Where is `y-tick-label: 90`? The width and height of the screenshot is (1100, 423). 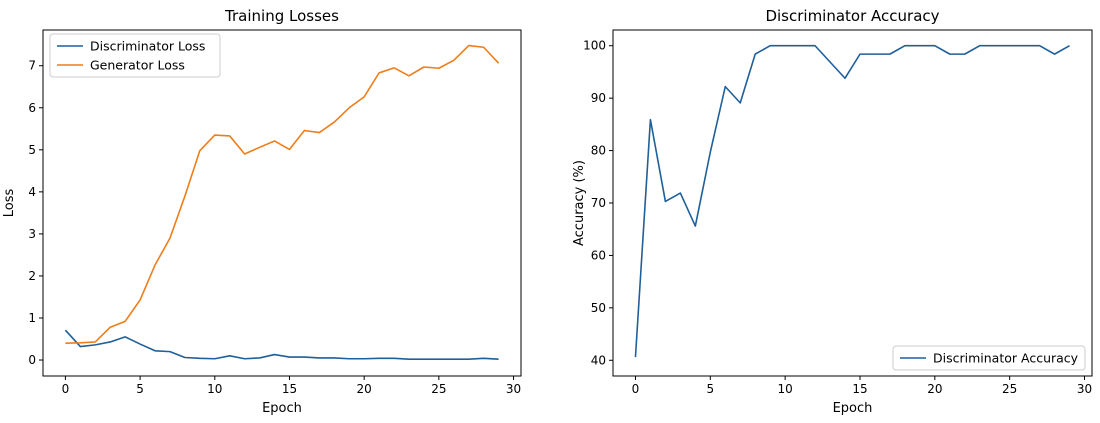 y-tick-label: 90 is located at coordinates (598, 98).